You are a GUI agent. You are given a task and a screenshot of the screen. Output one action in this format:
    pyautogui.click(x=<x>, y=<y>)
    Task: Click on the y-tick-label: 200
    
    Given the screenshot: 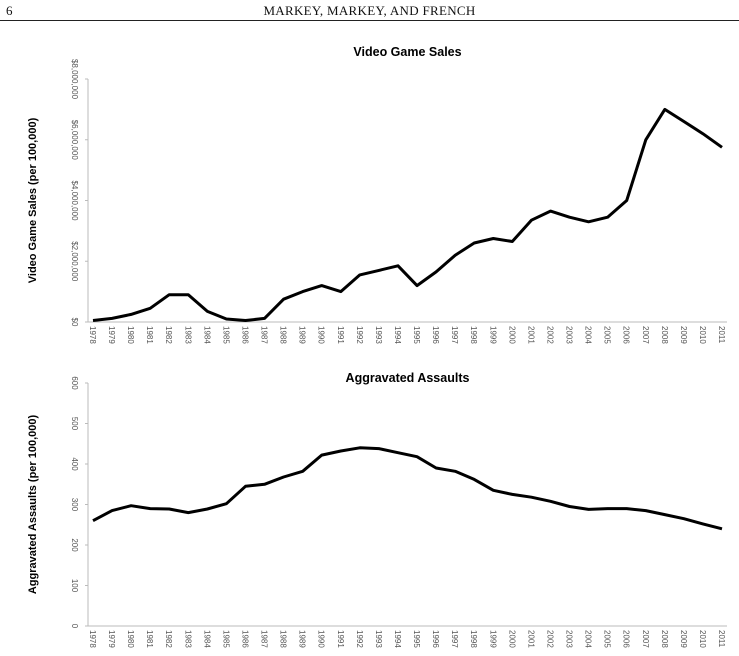 What is the action you would take?
    pyautogui.click(x=74, y=545)
    